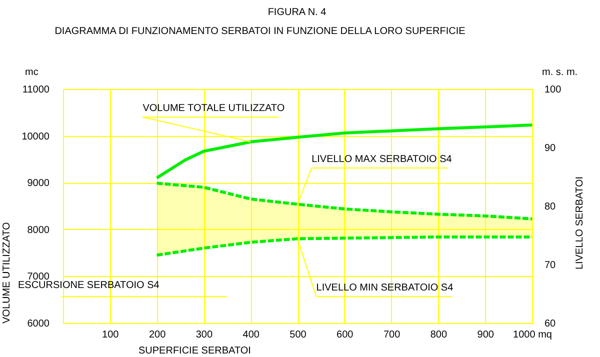 The image size is (600, 357). I want to click on x-axis-title: SUPERFICIE SERBATOI, so click(194, 351).